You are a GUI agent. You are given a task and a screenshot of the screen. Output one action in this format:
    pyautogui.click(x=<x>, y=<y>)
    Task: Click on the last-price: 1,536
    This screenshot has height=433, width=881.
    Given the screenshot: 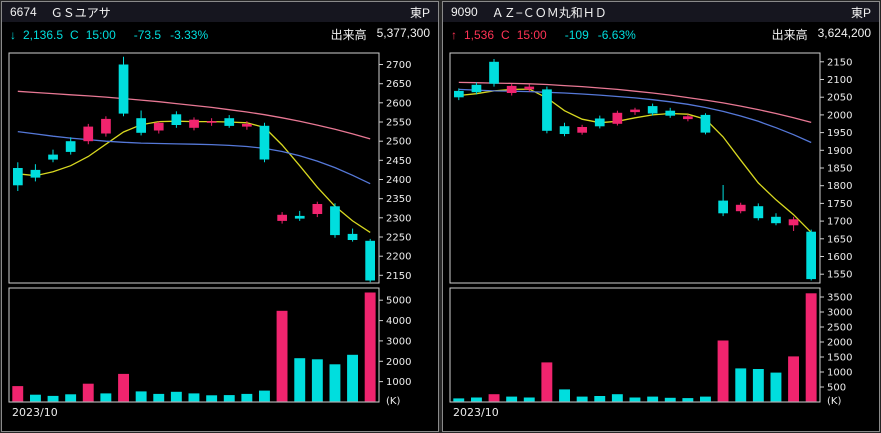 What is the action you would take?
    pyautogui.click(x=479, y=34)
    